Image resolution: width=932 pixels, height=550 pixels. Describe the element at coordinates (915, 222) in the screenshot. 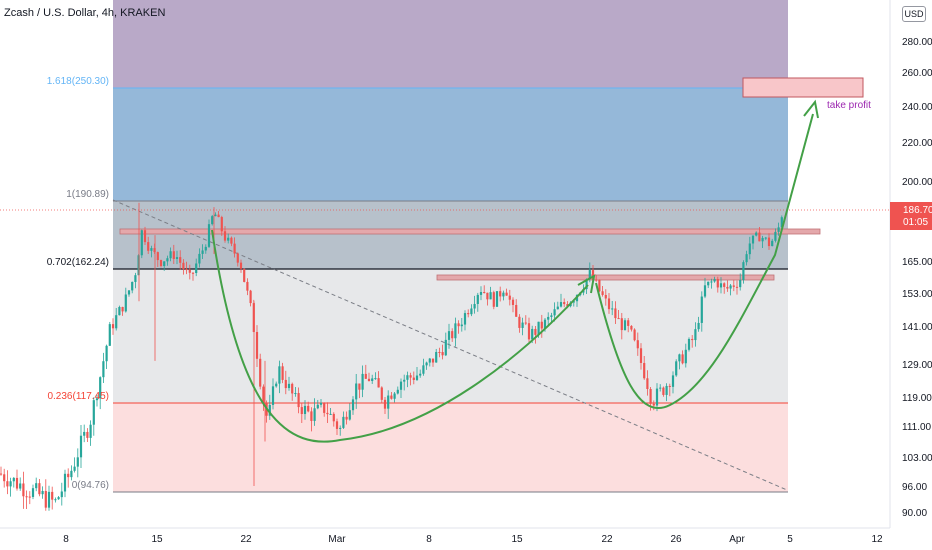

I see `last-price-countdown: 01:05` at that location.